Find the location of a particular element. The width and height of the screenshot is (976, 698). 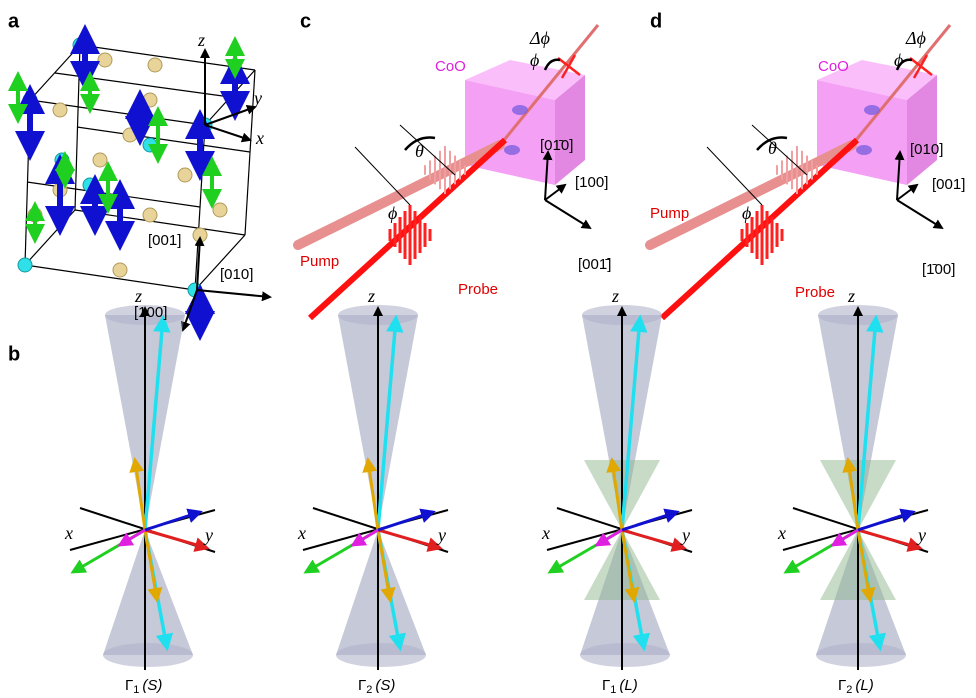

caption: Γ2 (L) is located at coordinates (856, 686).